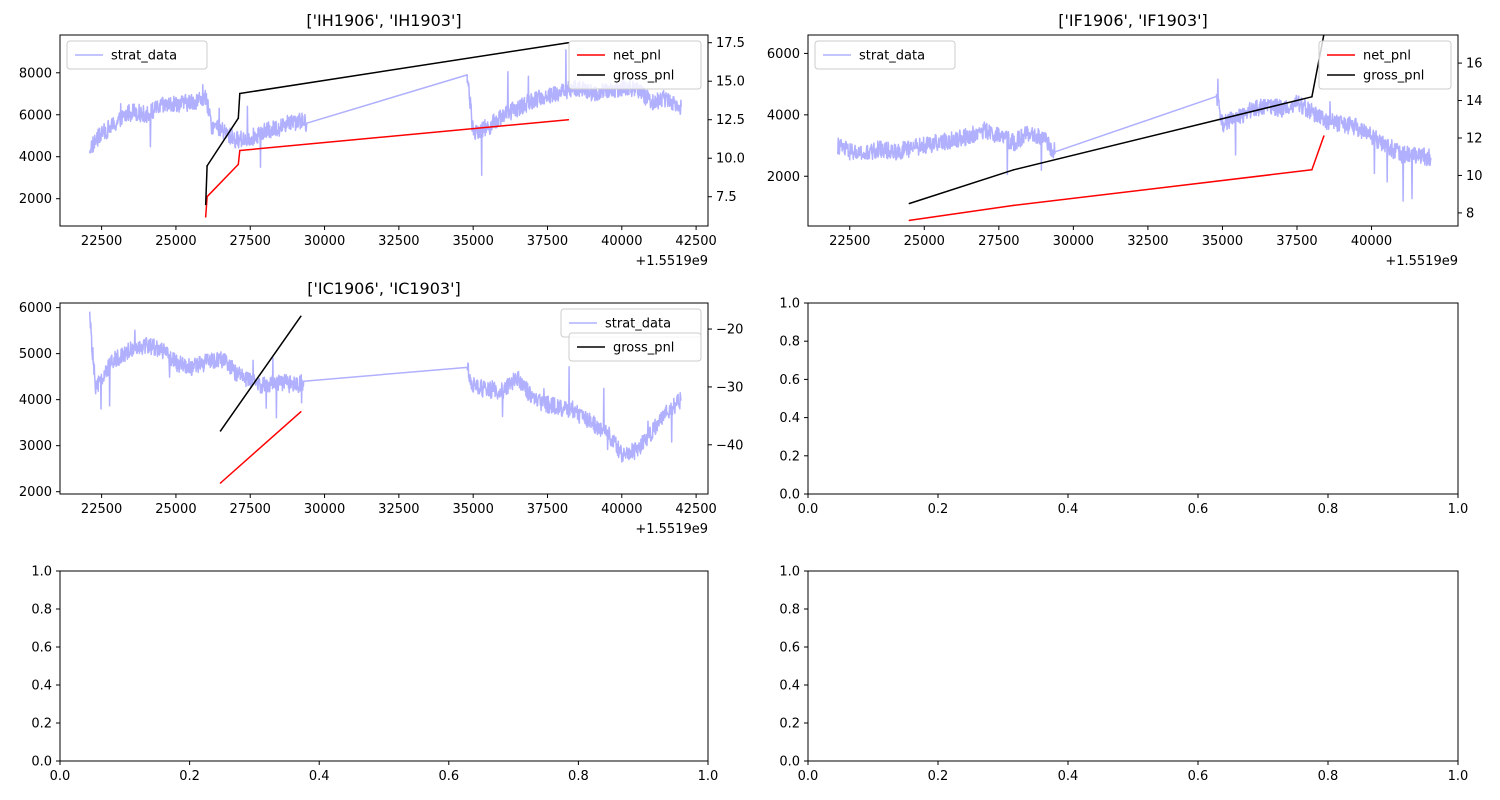 The height and width of the screenshot is (800, 1500). I want to click on y-tick-label: 6000, so click(35, 115).